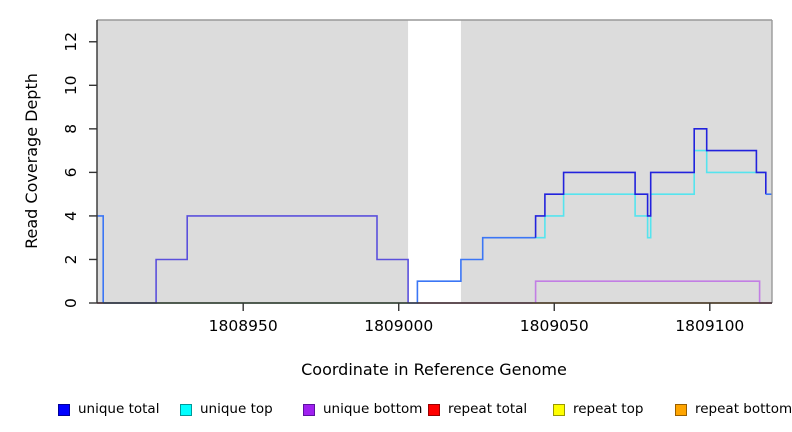 The image size is (792, 432). I want to click on unique-total-line, so click(650, 183).